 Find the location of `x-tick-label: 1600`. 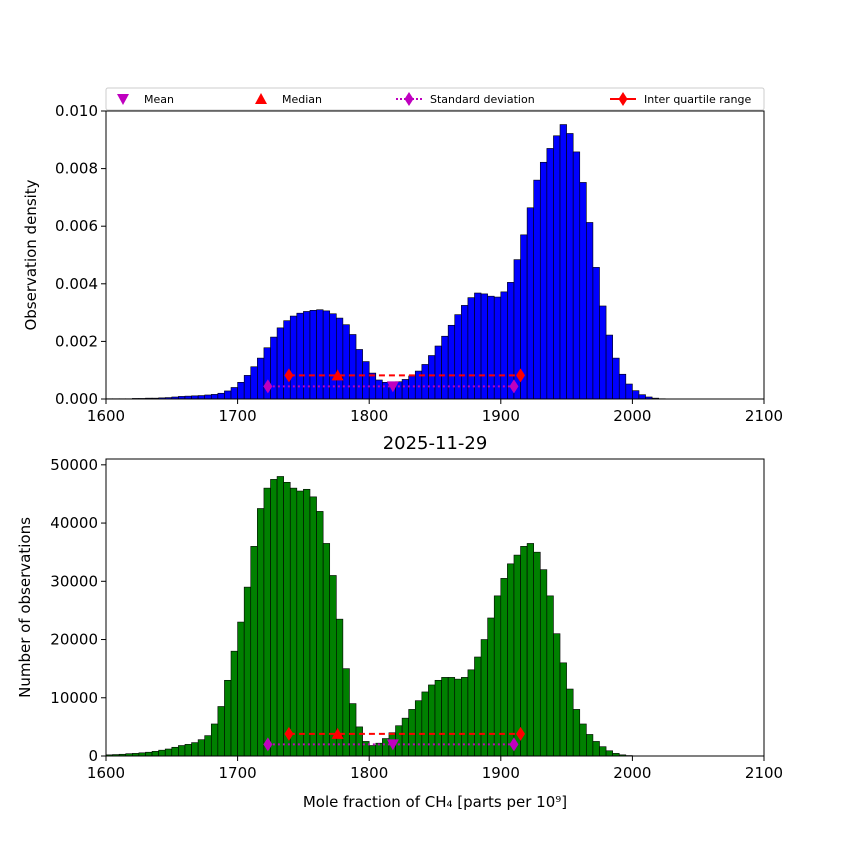

x-tick-label: 1600 is located at coordinates (106, 773).